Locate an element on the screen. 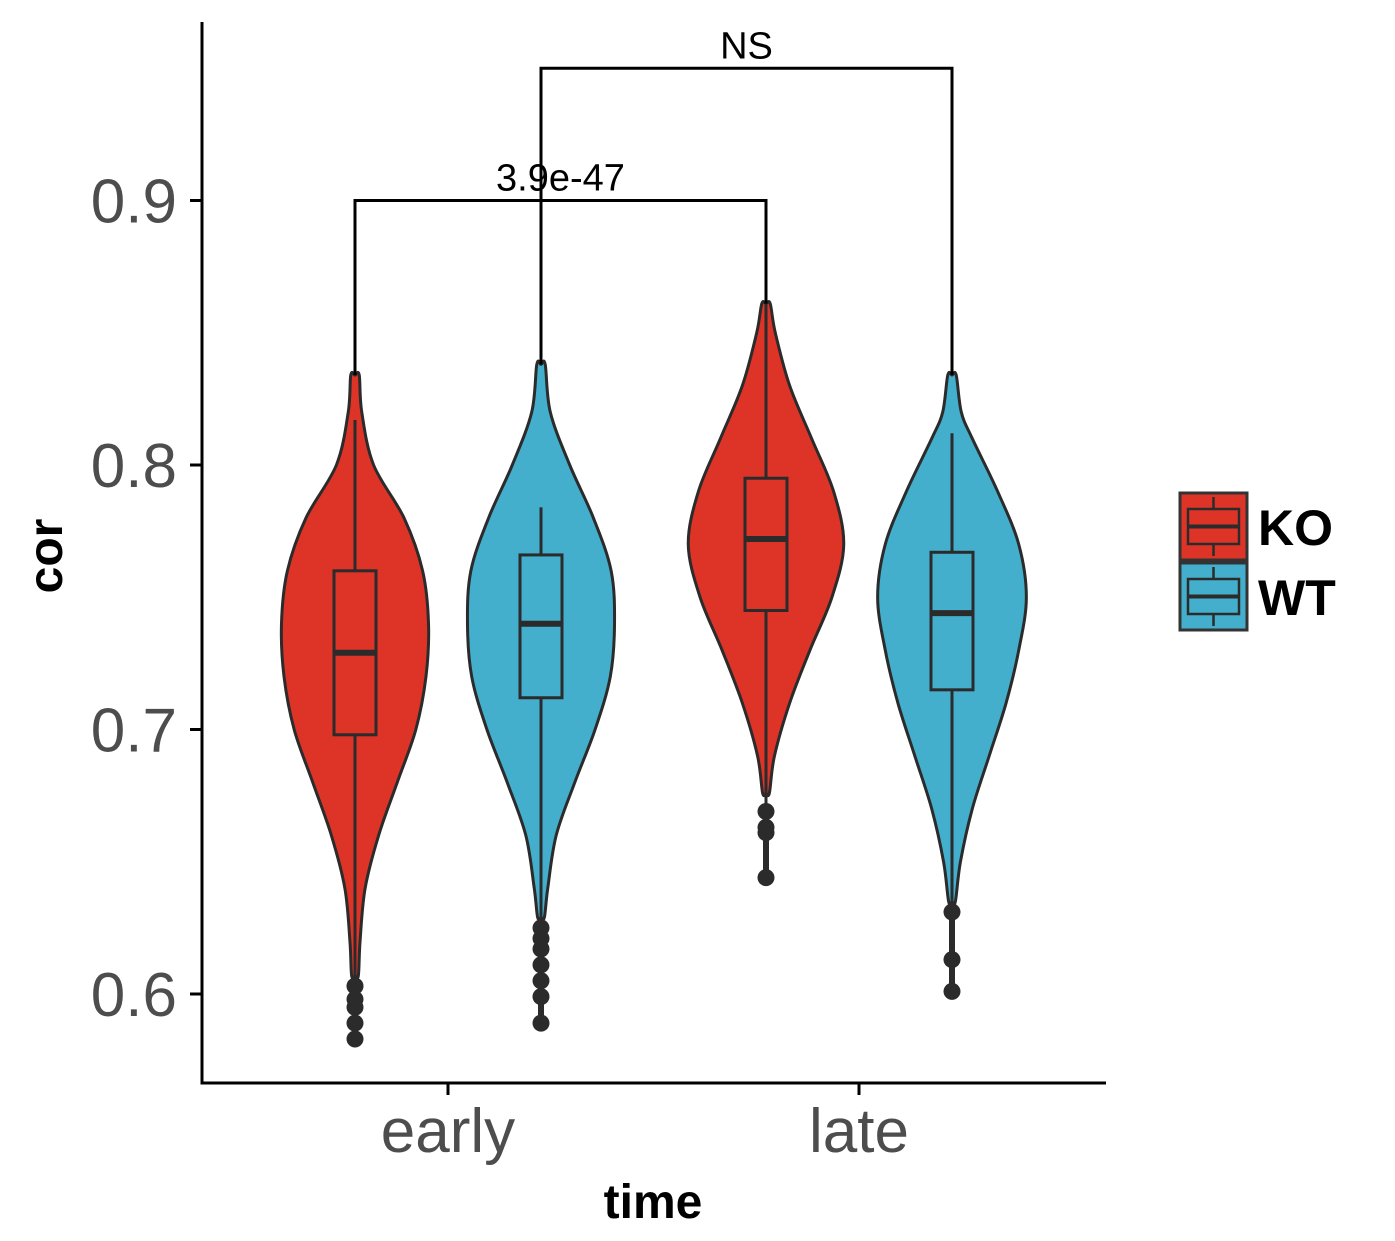  box-late-ko is located at coordinates (766, 544).